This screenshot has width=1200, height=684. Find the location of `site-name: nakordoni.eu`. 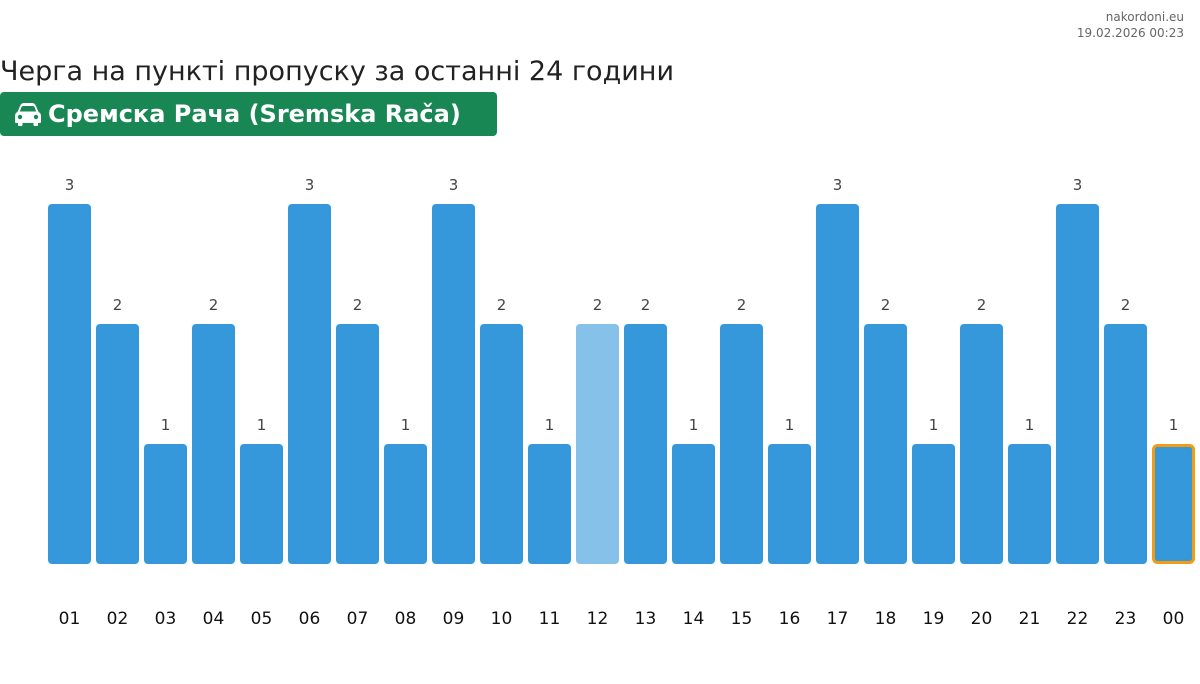

site-name: nakordoni.eu is located at coordinates (1144, 17).